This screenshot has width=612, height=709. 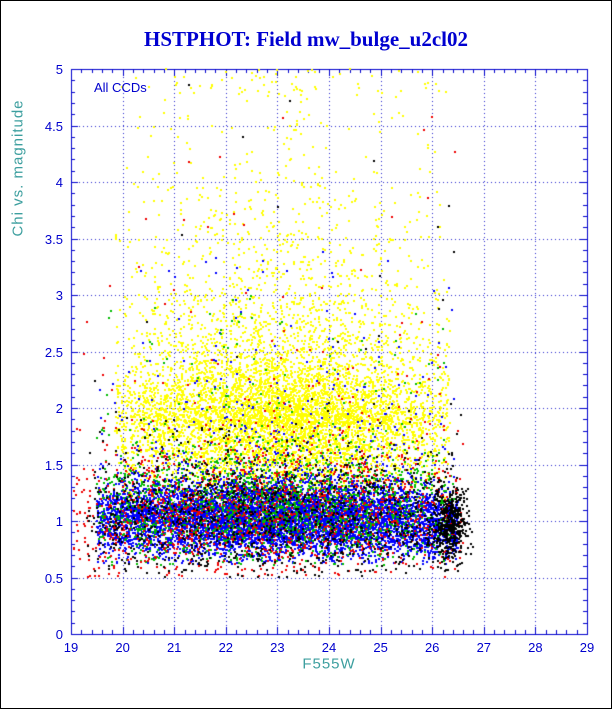 I want to click on x-tick-label: 22, so click(x=226, y=647).